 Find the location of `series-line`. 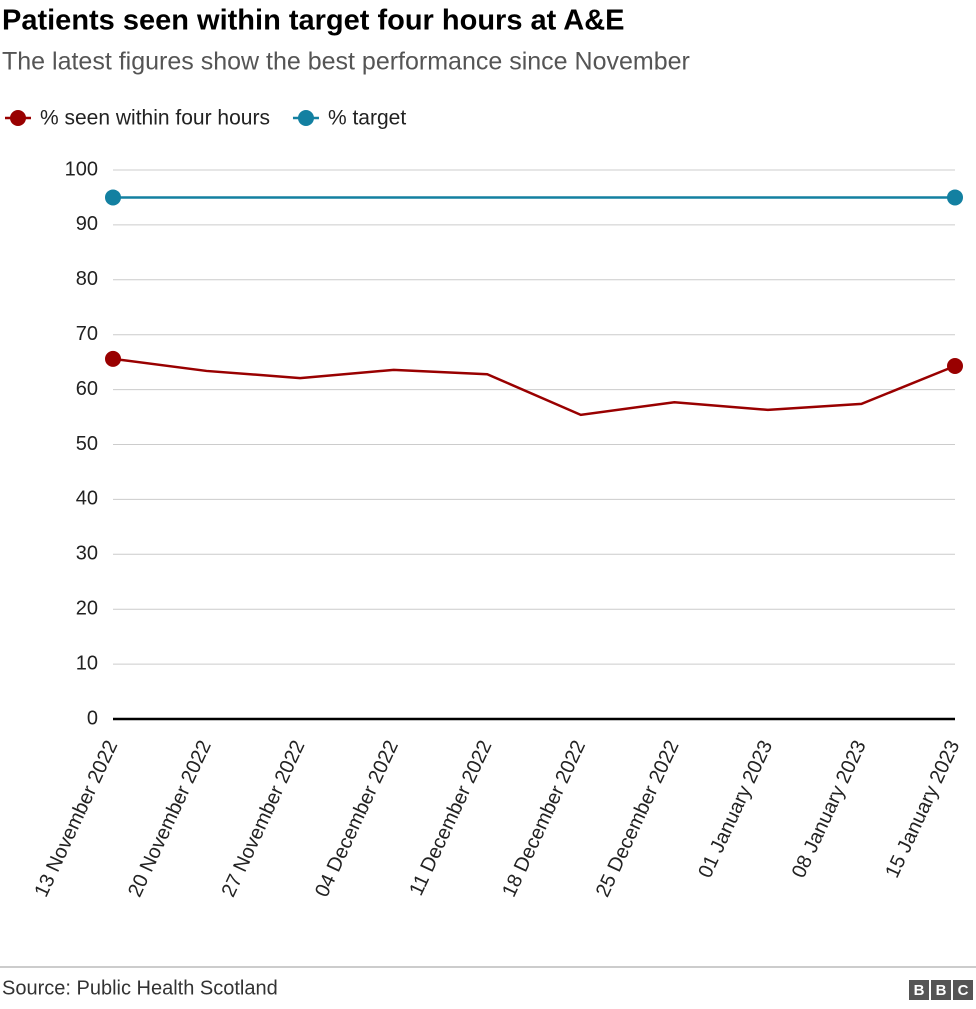

series-line is located at coordinates (534, 387).